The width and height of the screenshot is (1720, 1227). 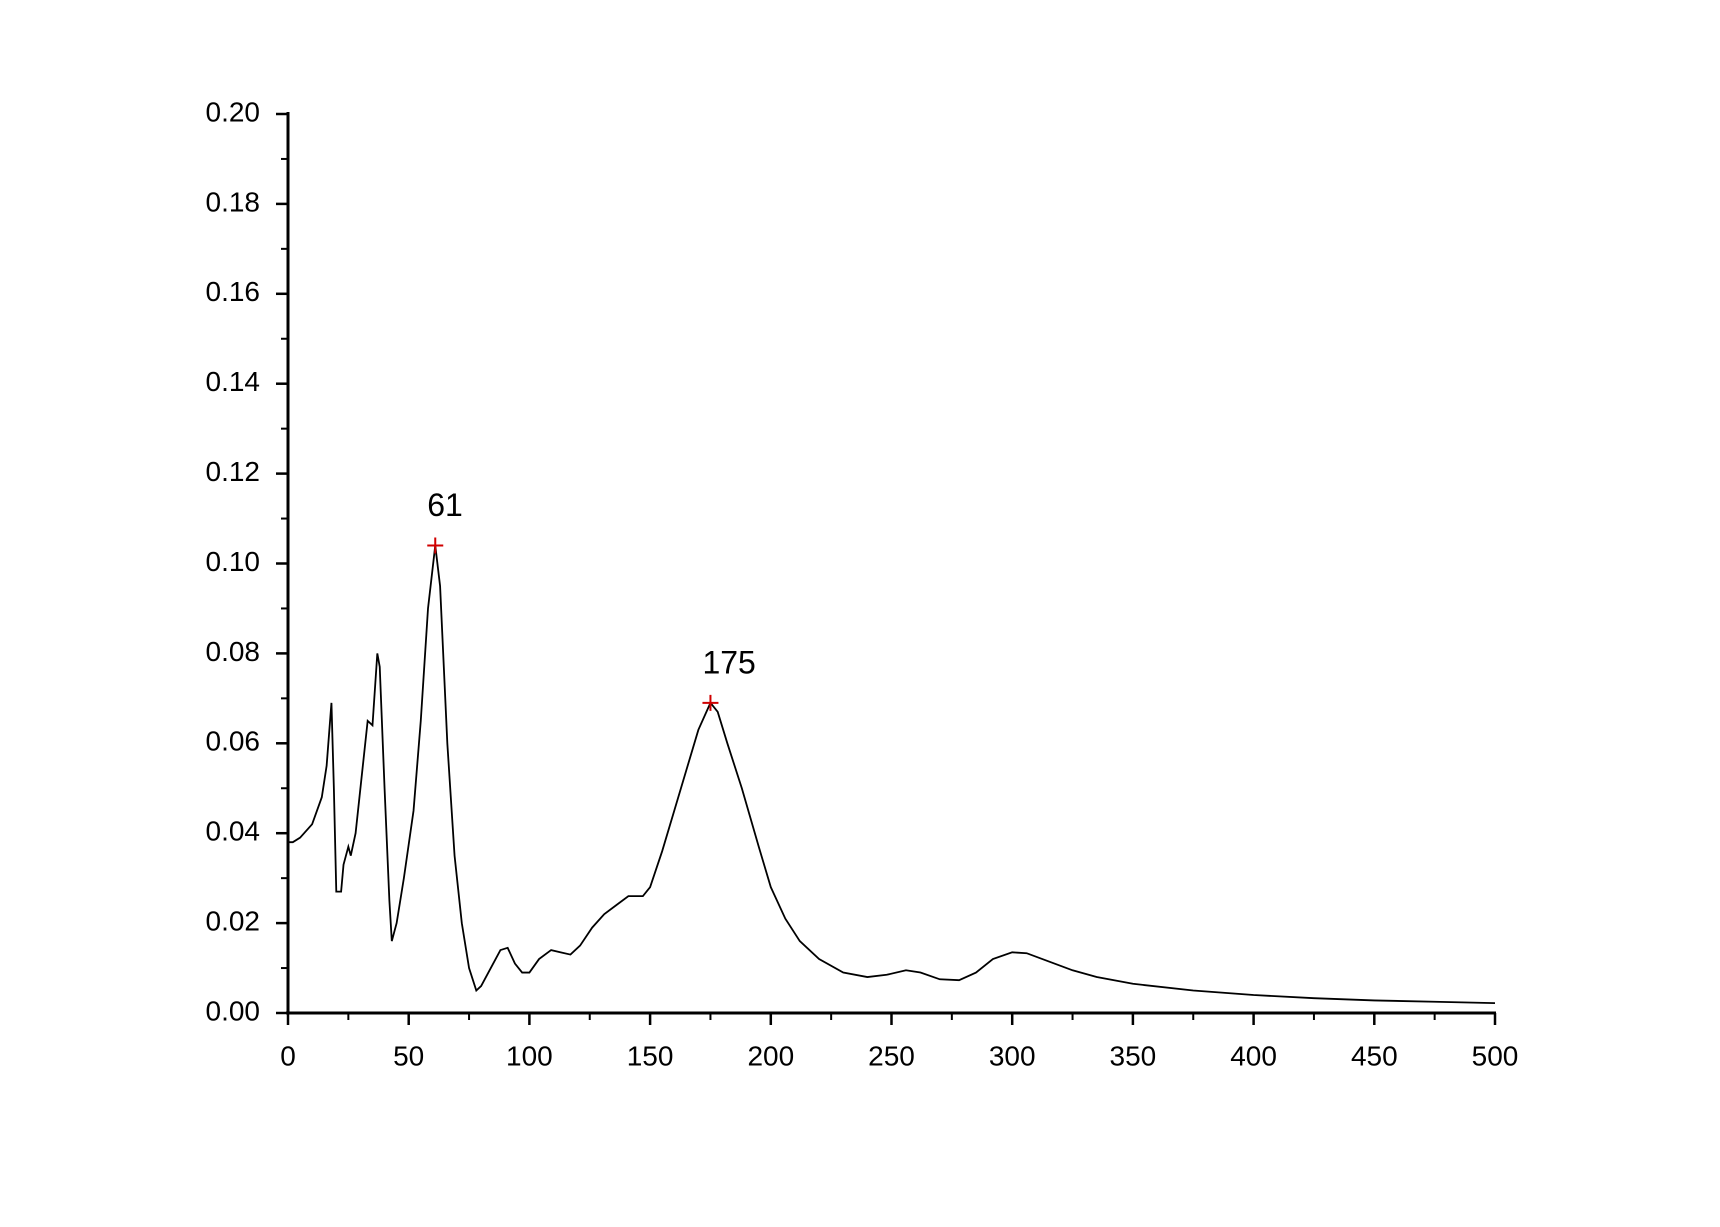 What do you see at coordinates (1495, 1055) in the screenshot?
I see `x-tick-label: 500` at bounding box center [1495, 1055].